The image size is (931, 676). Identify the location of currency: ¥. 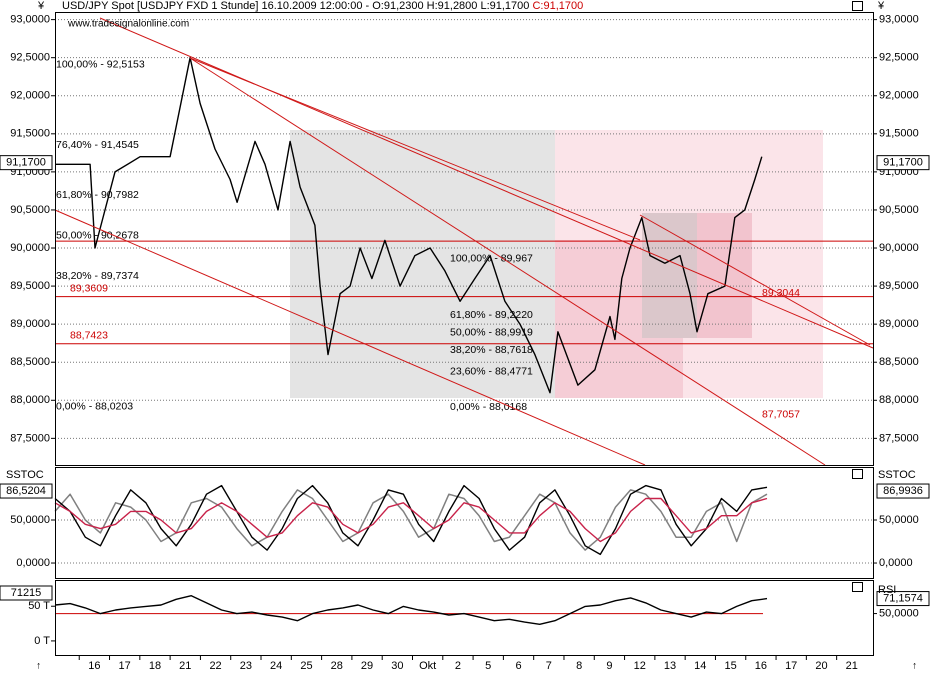
(881, 6).